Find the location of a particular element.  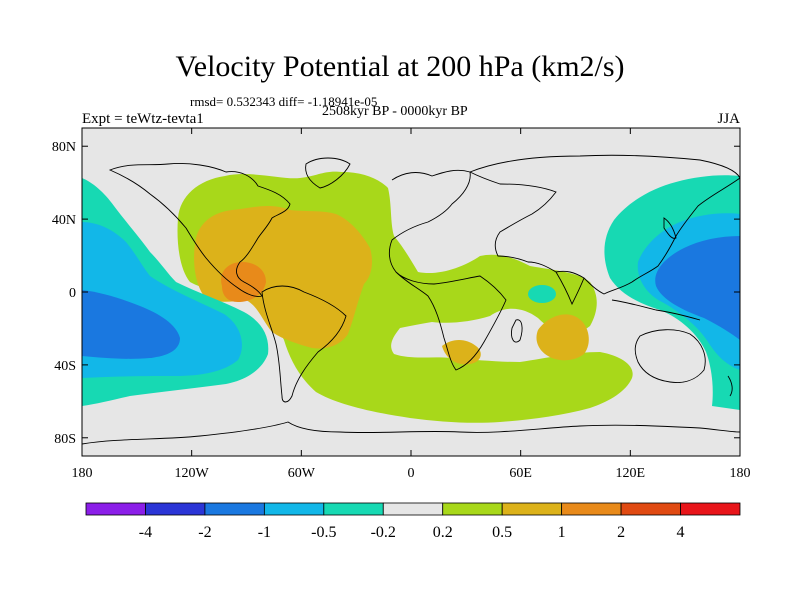

y-tick-label: 40N is located at coordinates (64, 220).